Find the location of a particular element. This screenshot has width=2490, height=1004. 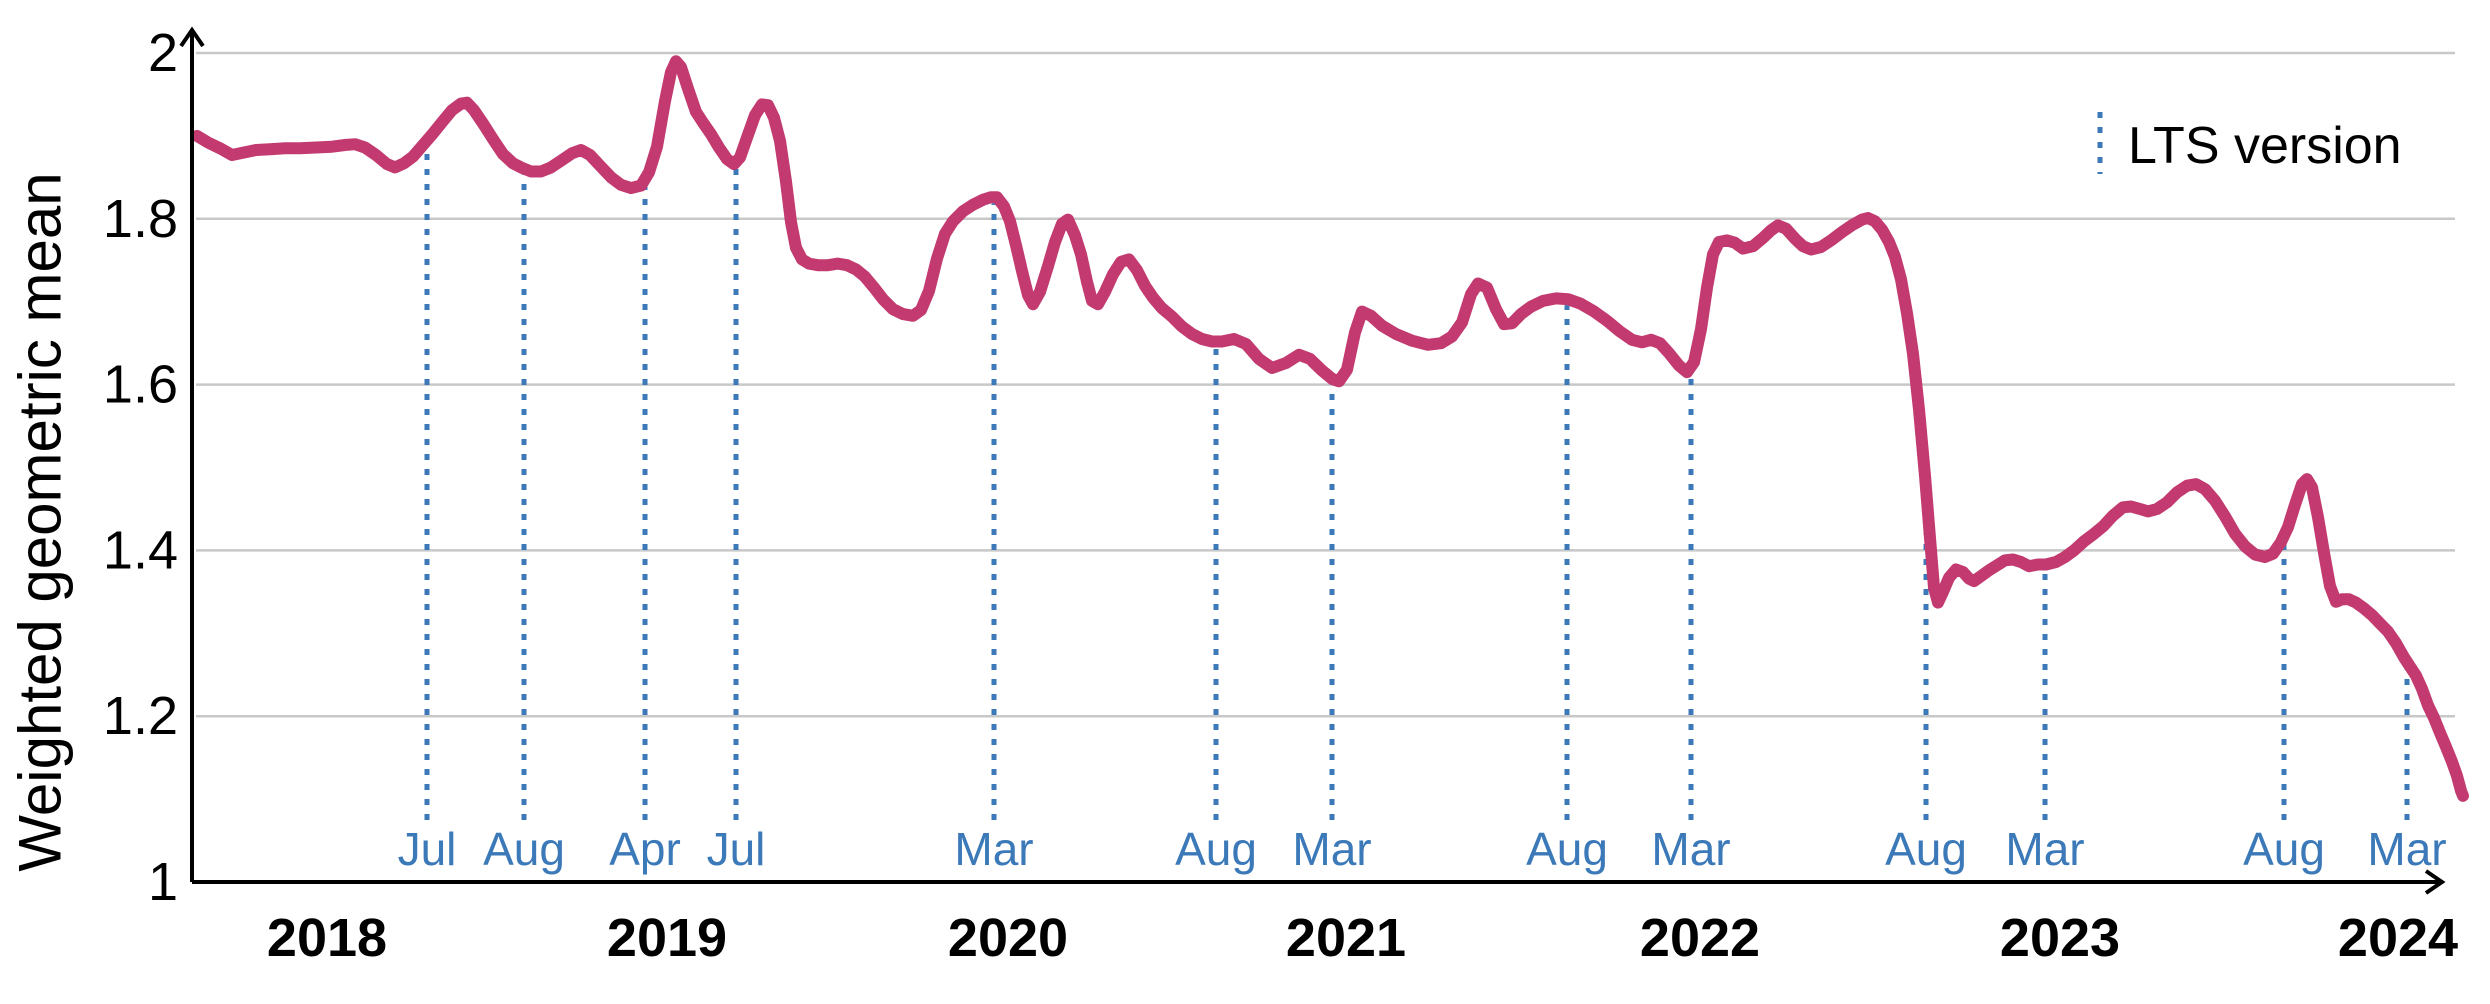

x-tick-label: 2018 is located at coordinates (327, 938).